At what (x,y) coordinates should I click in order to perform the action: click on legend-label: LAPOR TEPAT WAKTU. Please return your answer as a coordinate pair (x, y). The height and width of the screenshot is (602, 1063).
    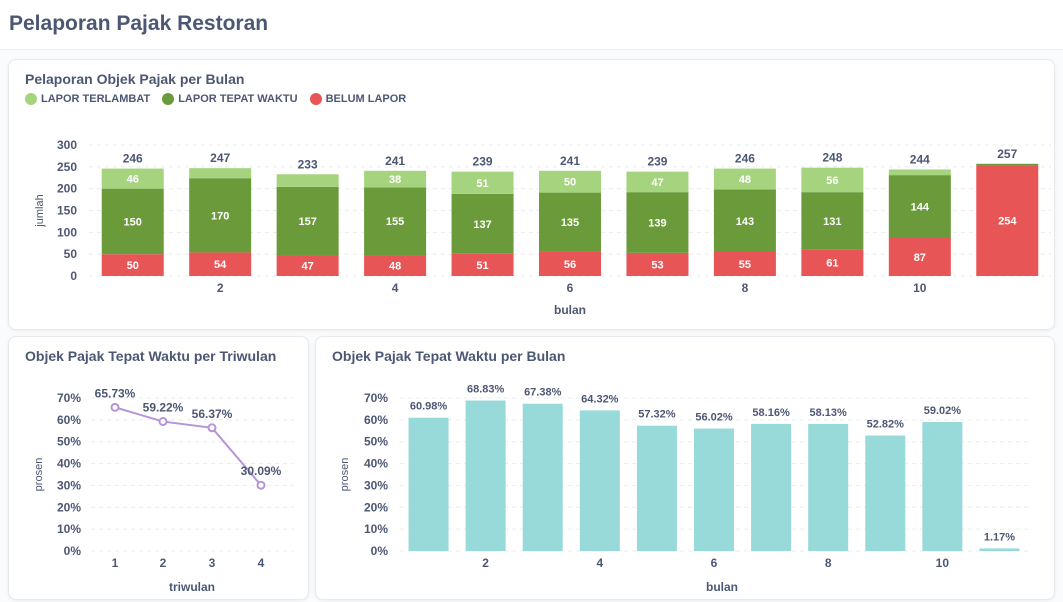
    Looking at the image, I should click on (238, 99).